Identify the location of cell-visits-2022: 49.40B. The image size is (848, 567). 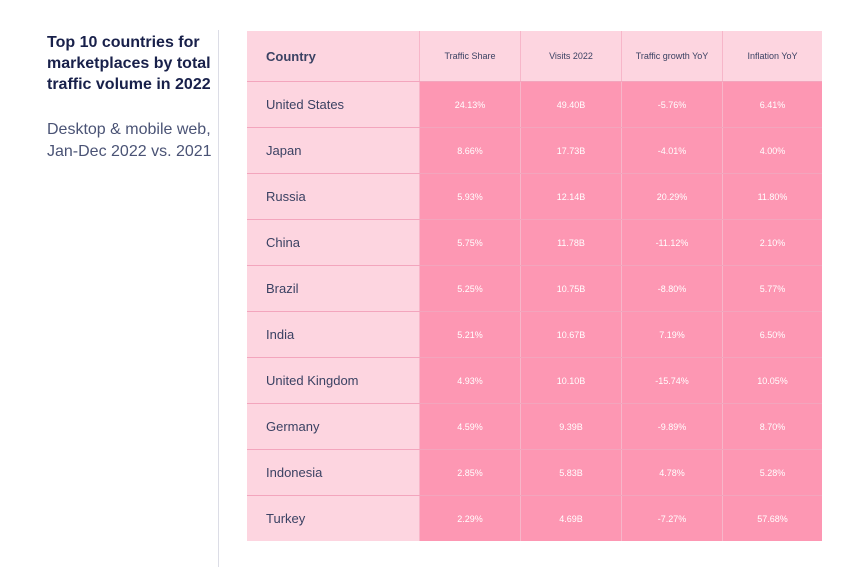
(570, 104).